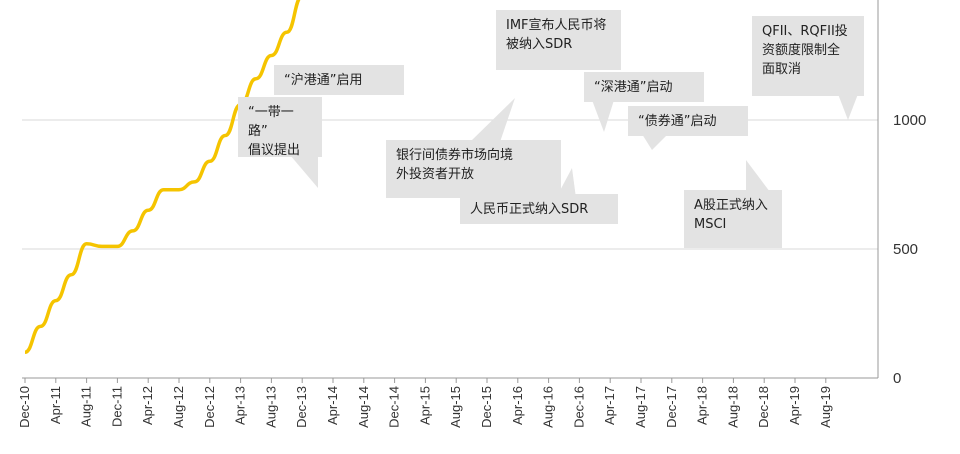 This screenshot has height=454, width=960. Describe the element at coordinates (424, 405) in the screenshot. I see `x-tick-label: Apr-15` at that location.